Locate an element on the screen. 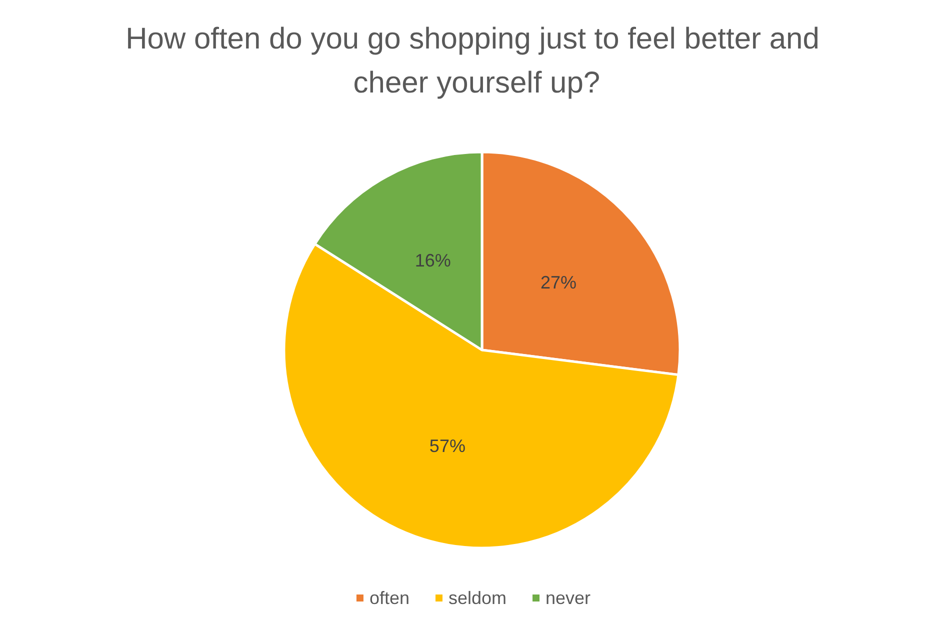 The image size is (945, 630). legend-label: seldom is located at coordinates (477, 598).